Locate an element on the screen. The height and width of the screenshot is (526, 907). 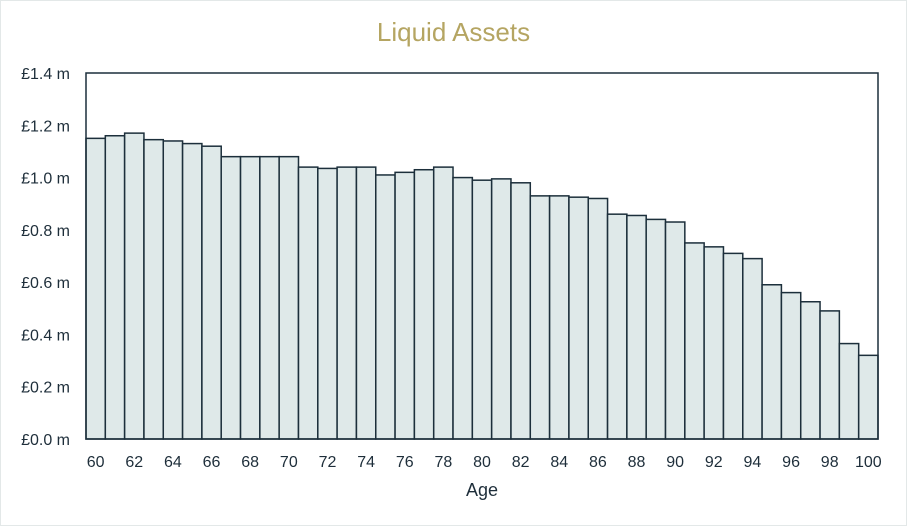
y-tick-label: £1.4 m is located at coordinates (45, 74).